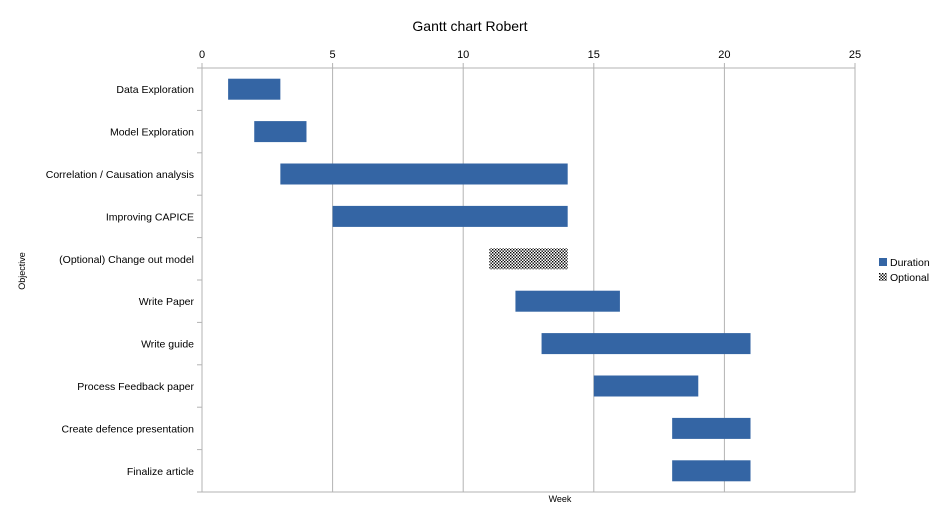  I want to click on legend: Duration Optional, so click(904, 270).